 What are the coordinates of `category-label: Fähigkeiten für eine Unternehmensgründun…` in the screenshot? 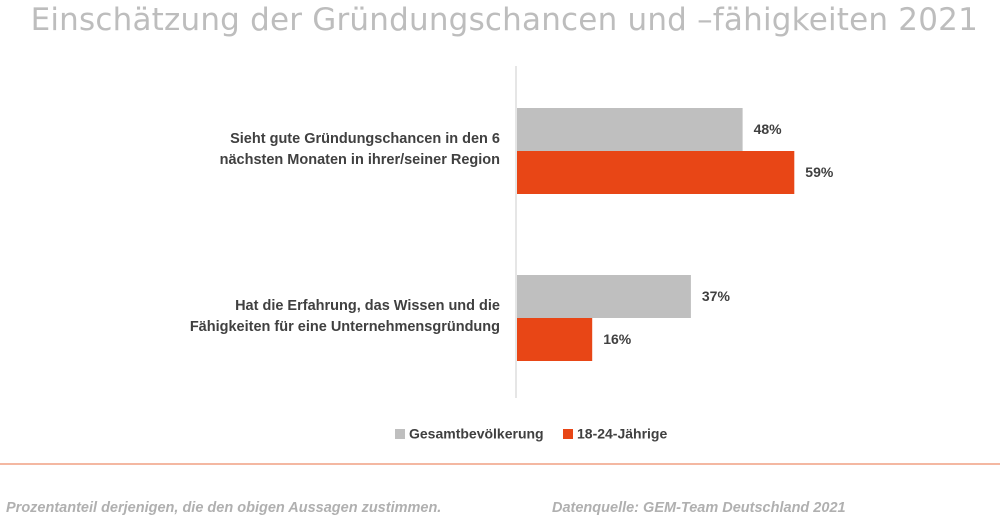 It's located at (345, 327).